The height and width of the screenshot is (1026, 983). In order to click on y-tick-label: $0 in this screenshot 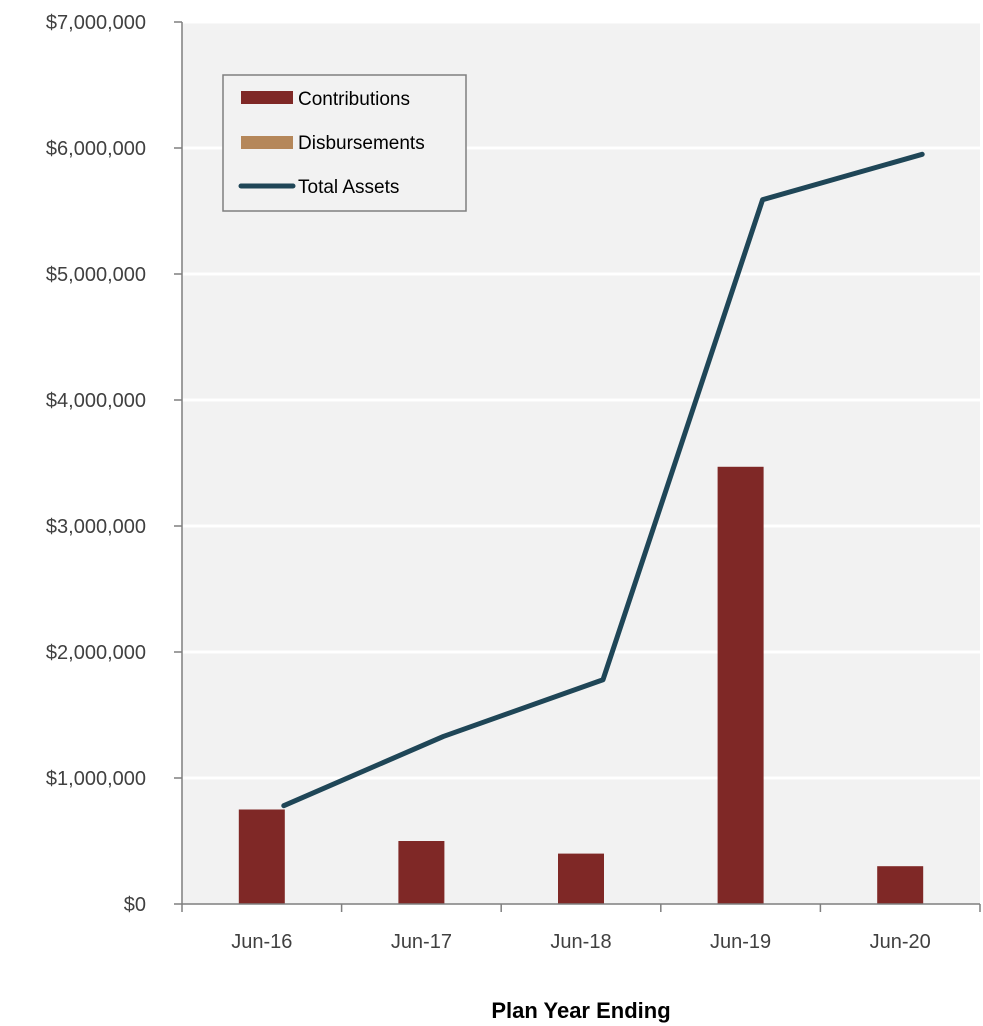, I will do `click(135, 905)`.